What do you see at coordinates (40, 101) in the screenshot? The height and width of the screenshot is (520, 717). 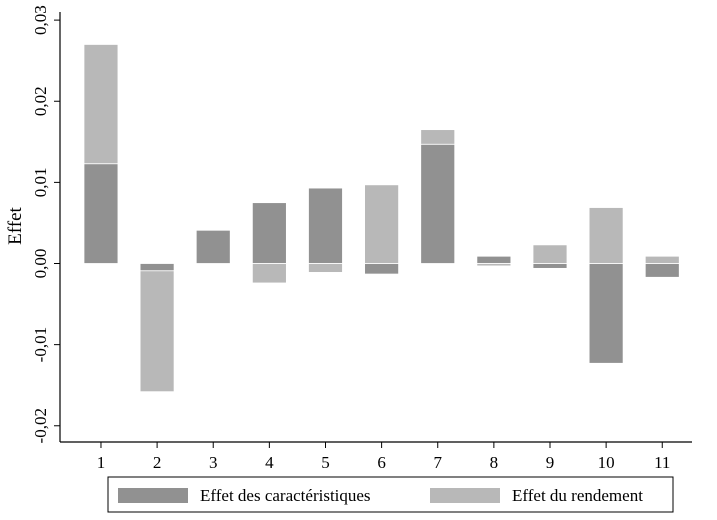 I see `y-tick-label: 0,02` at bounding box center [40, 101].